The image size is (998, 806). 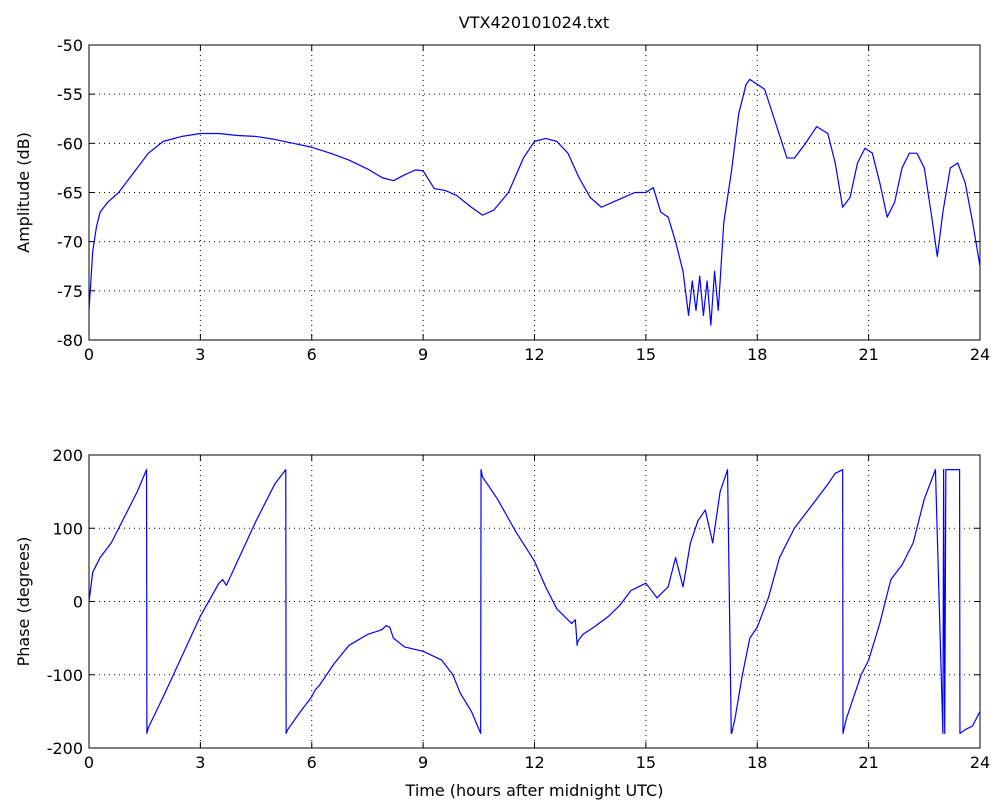 What do you see at coordinates (70, 340) in the screenshot?
I see `amplitude-y-tick-label-0: -80` at bounding box center [70, 340].